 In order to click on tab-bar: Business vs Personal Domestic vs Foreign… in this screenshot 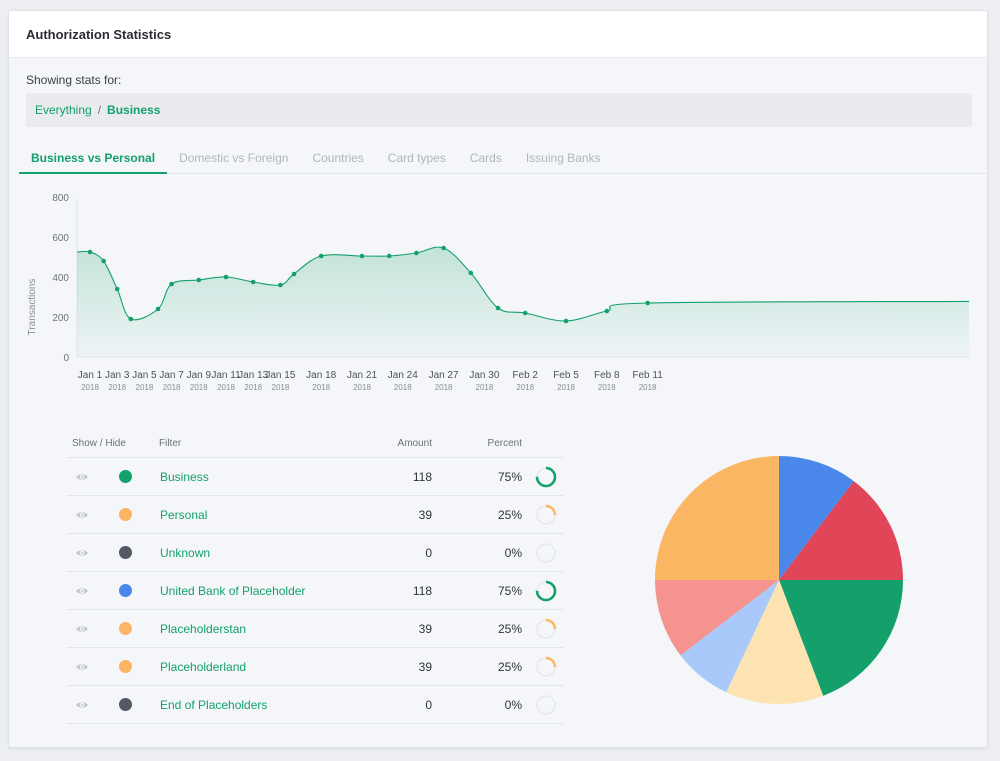, I will do `click(503, 161)`.